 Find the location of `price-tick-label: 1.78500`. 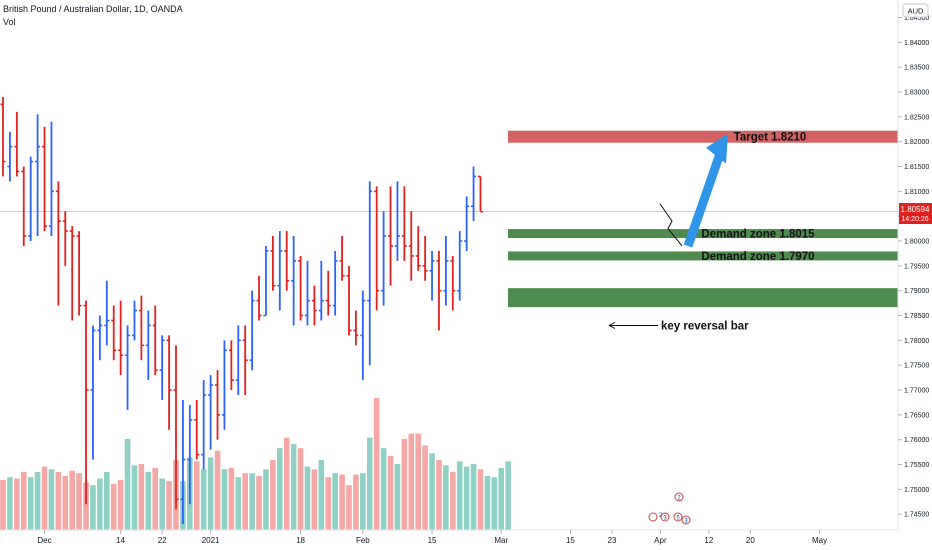

price-tick-label: 1.78500 is located at coordinates (916, 316).